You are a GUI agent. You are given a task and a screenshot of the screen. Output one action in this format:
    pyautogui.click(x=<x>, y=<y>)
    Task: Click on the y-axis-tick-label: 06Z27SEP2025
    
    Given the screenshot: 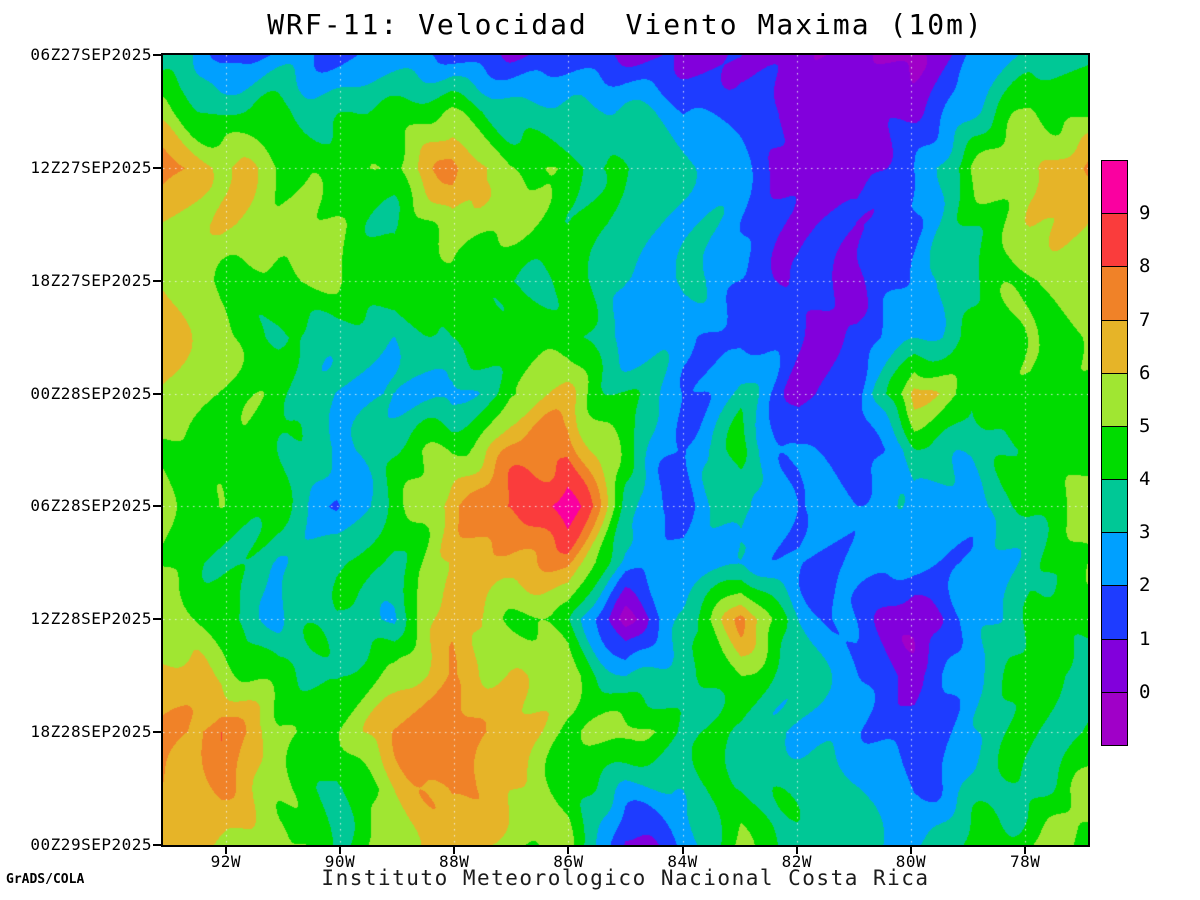 What is the action you would take?
    pyautogui.click(x=91, y=54)
    